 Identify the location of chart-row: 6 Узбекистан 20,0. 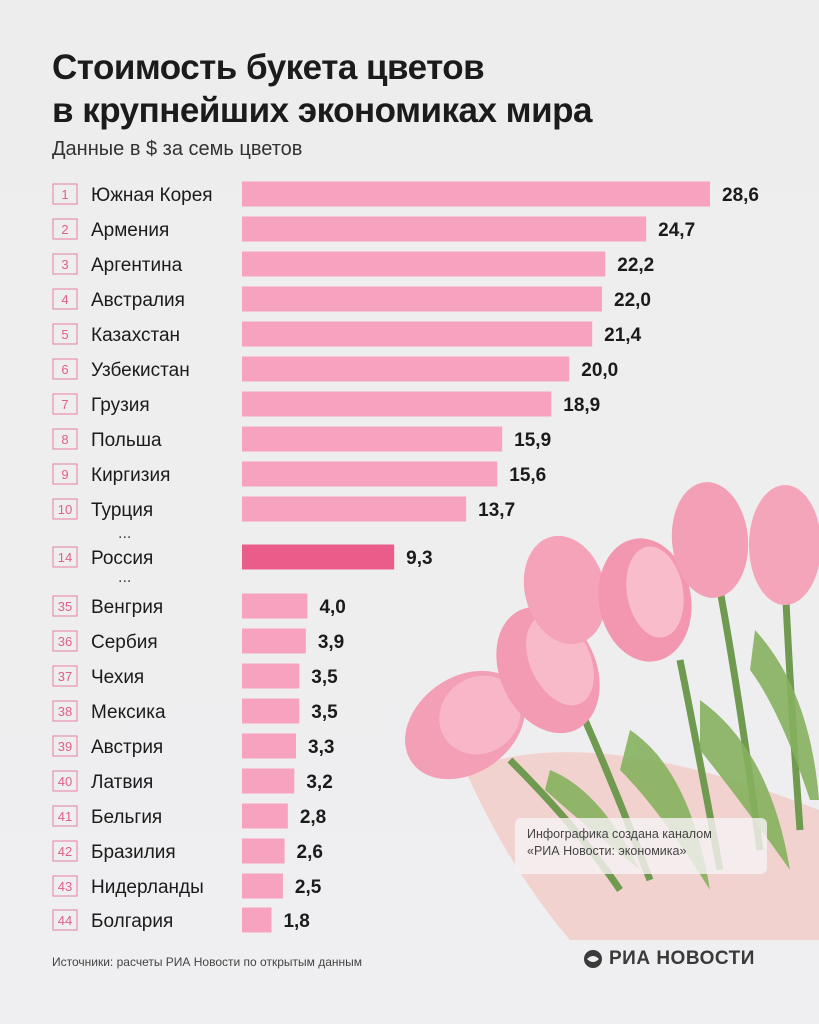
(335, 369).